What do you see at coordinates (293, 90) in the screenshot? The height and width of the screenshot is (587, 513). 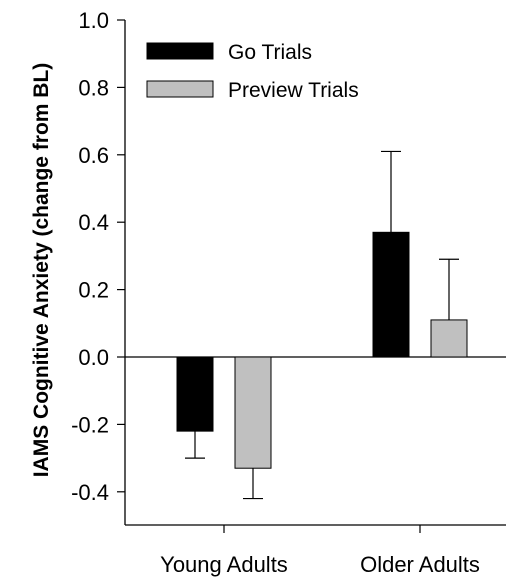 I see `legend-label: Preview Trials` at bounding box center [293, 90].